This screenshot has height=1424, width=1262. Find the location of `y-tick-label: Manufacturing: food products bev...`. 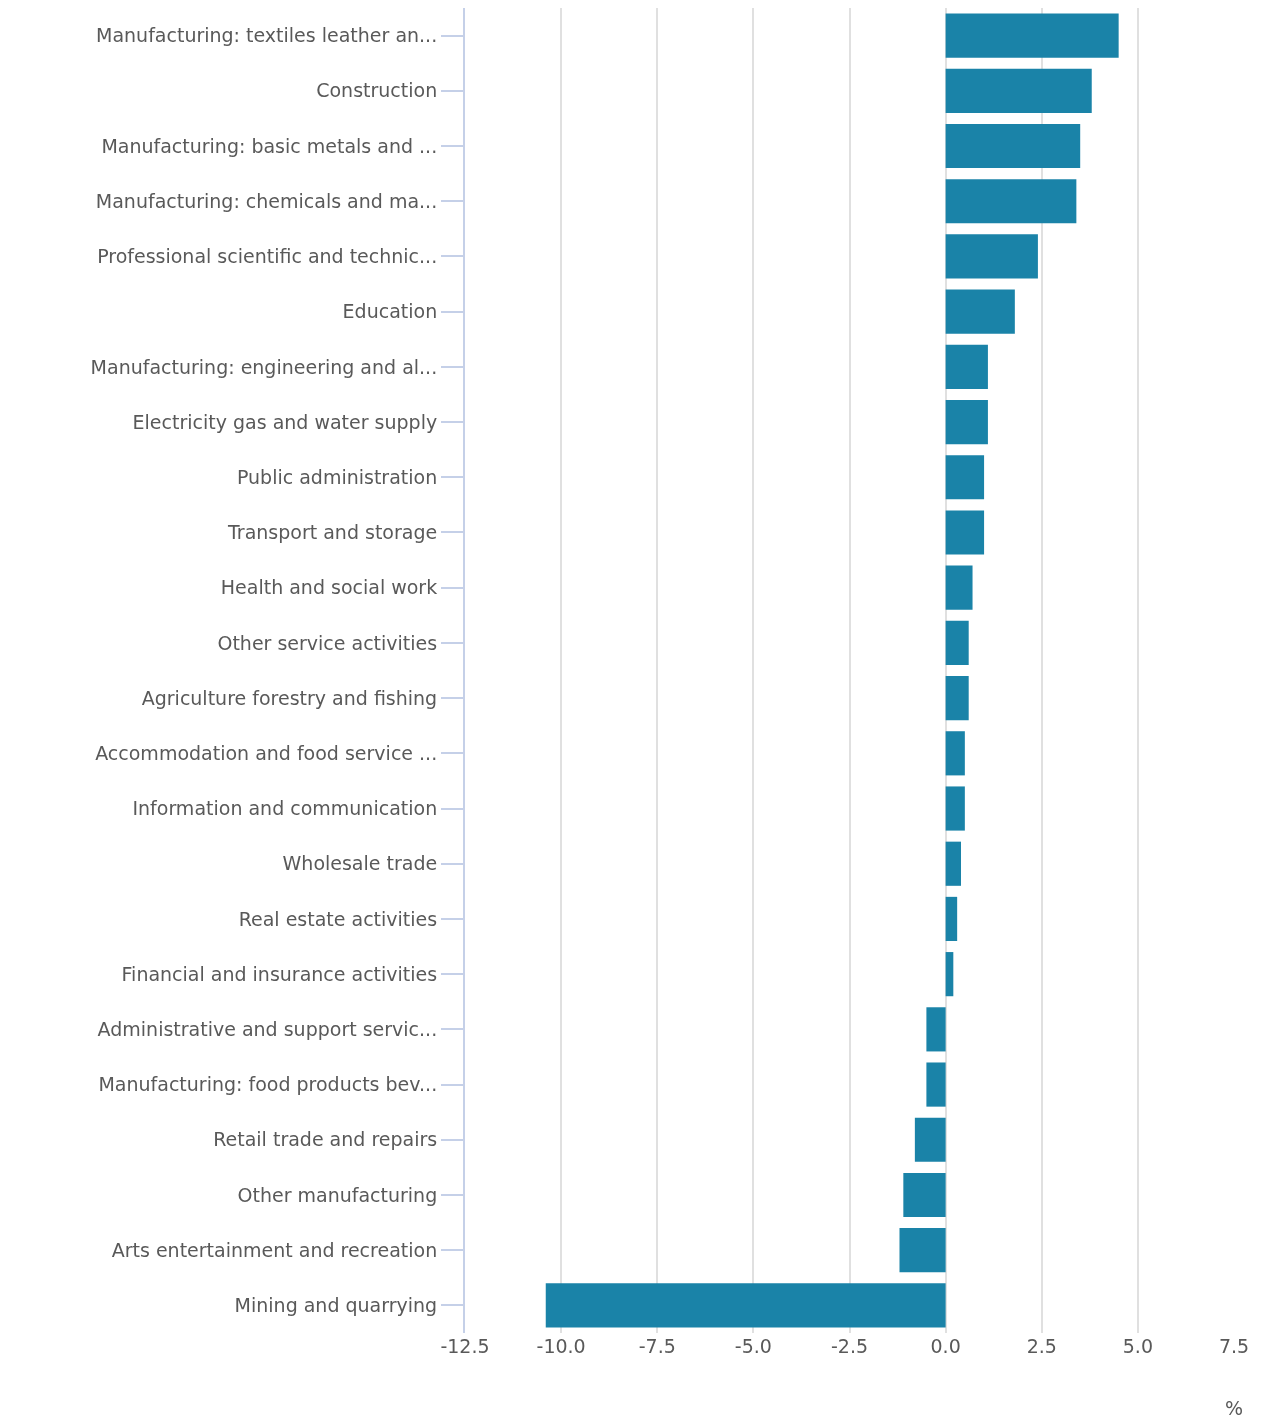

y-tick-label: Manufacturing: food products bev... is located at coordinates (268, 1084).